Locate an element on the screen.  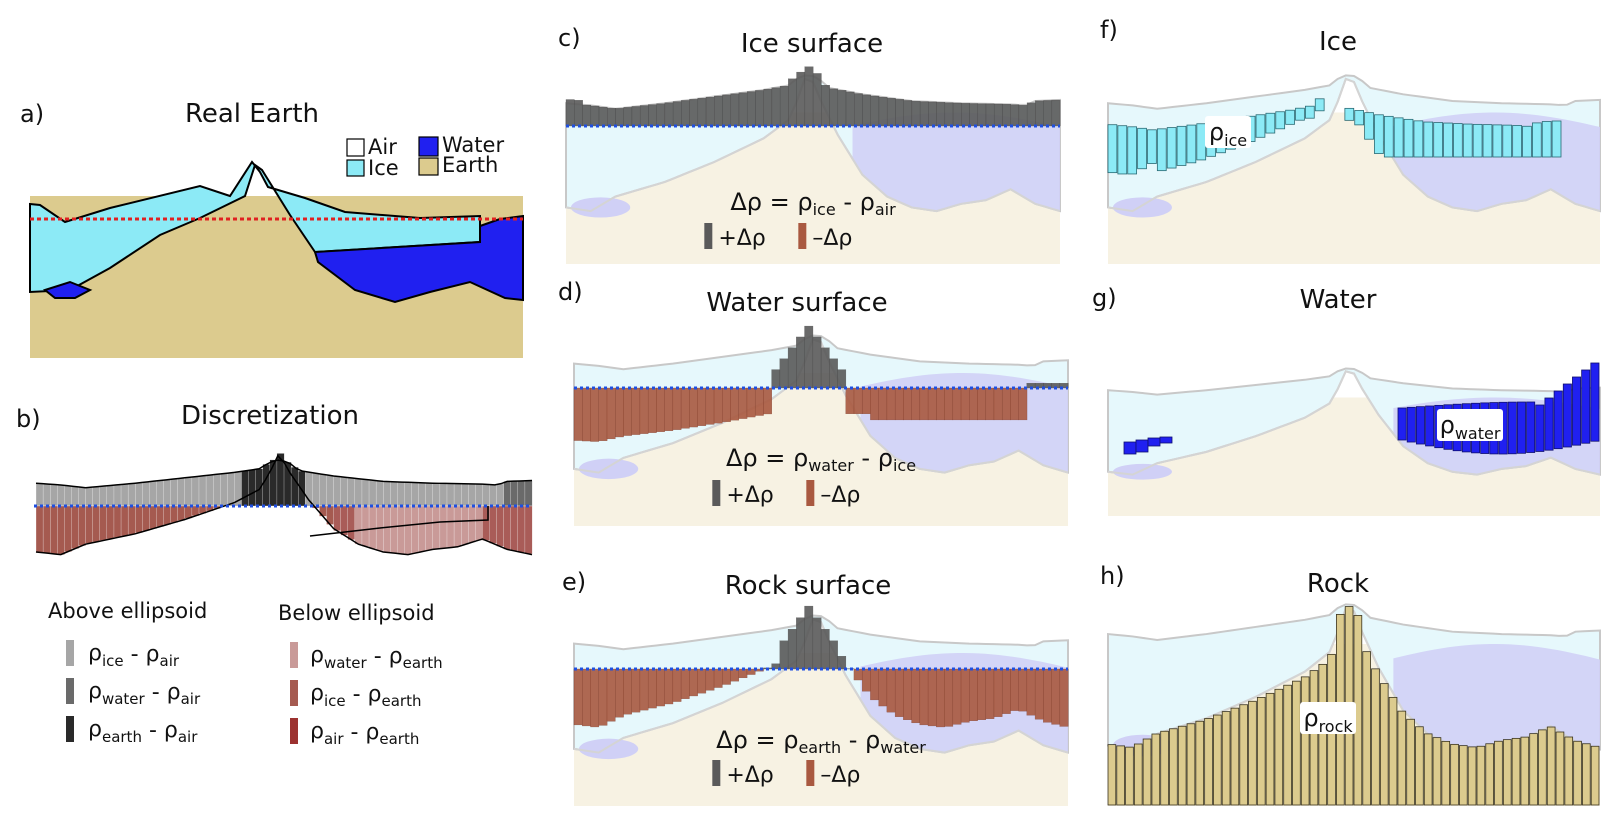
below-swatch is located at coordinates (294, 655).